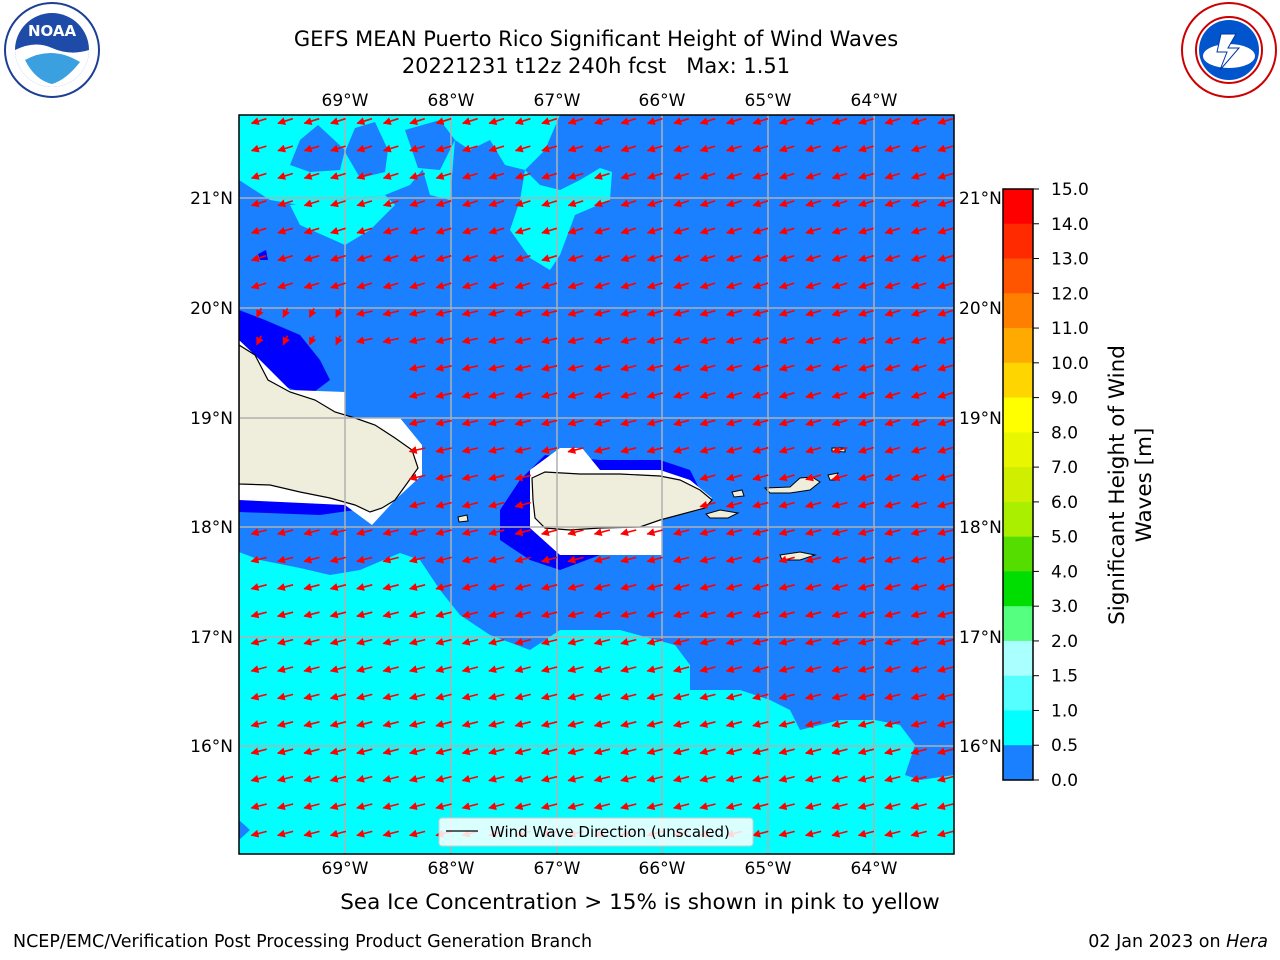 This screenshot has height=960, width=1280. Describe the element at coordinates (452, 157) in the screenshot. I see `wave-band-1.0-1.5-north-b` at that location.